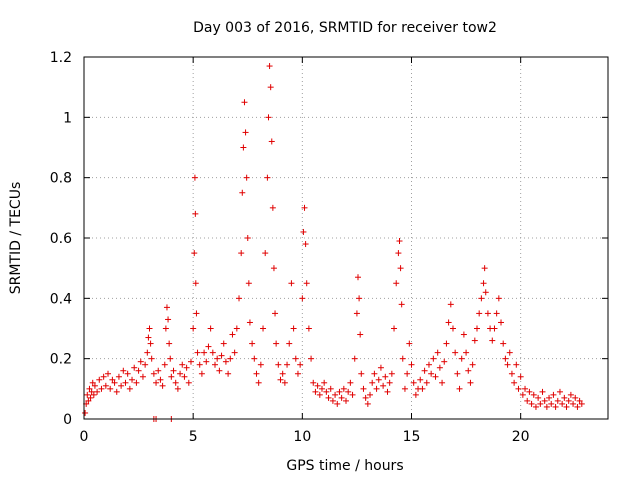  What do you see at coordinates (344, 466) in the screenshot?
I see `x-axis-label: GPS time / hours` at bounding box center [344, 466].